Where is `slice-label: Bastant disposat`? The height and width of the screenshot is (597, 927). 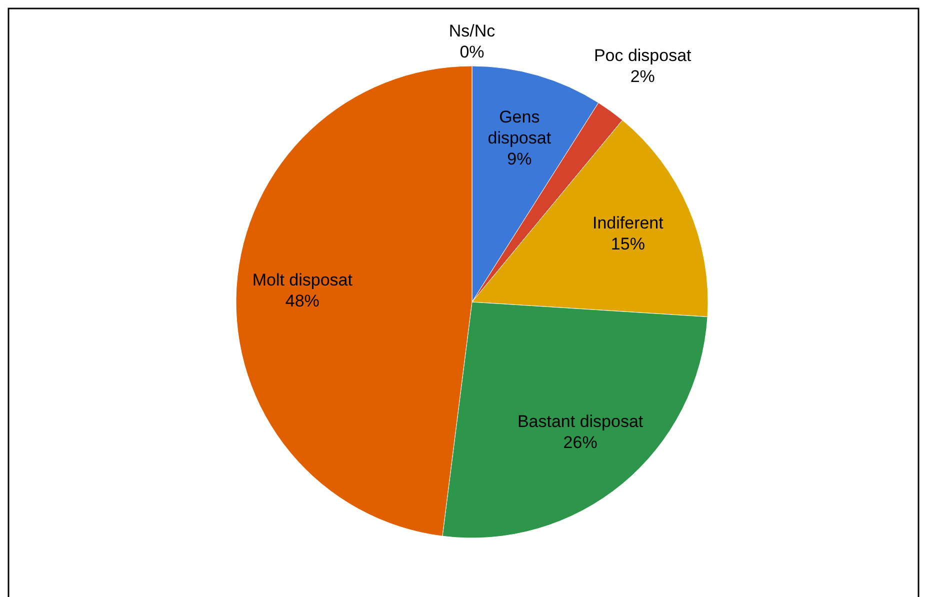
slice-label: Bastant disposat is located at coordinates (580, 421).